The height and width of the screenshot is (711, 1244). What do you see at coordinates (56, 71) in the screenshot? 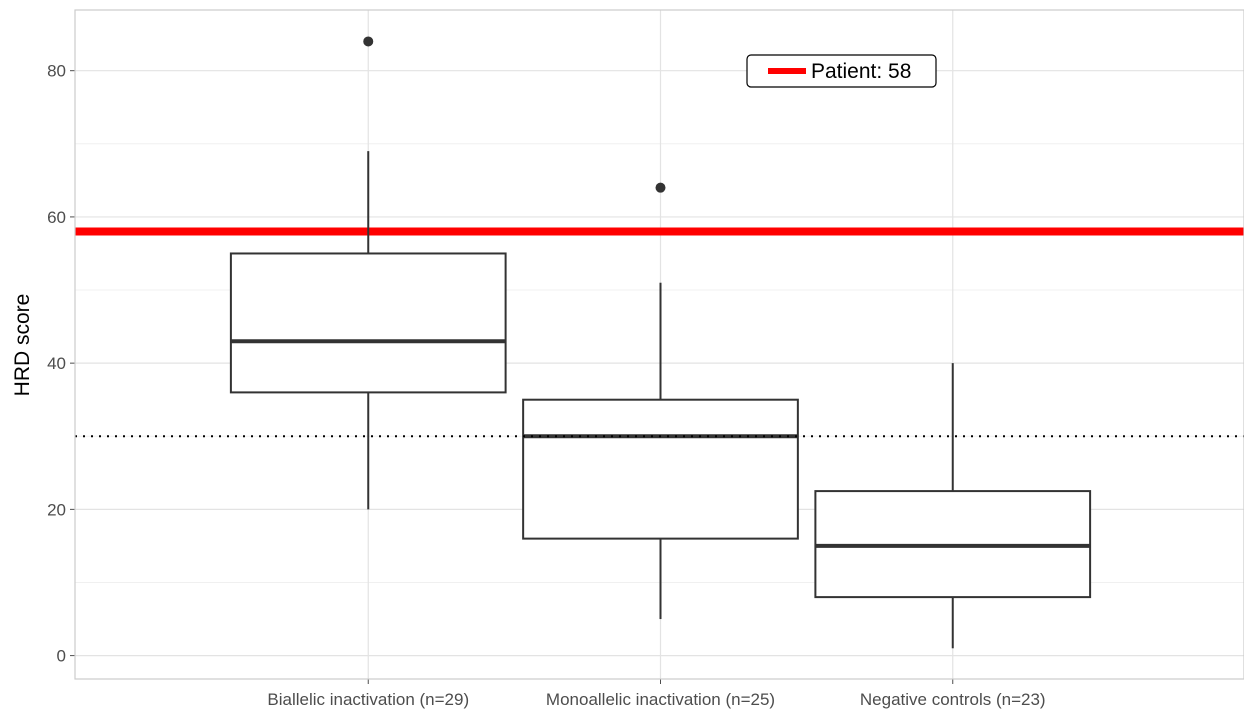
I see `y-tick-label: 80` at bounding box center [56, 71].